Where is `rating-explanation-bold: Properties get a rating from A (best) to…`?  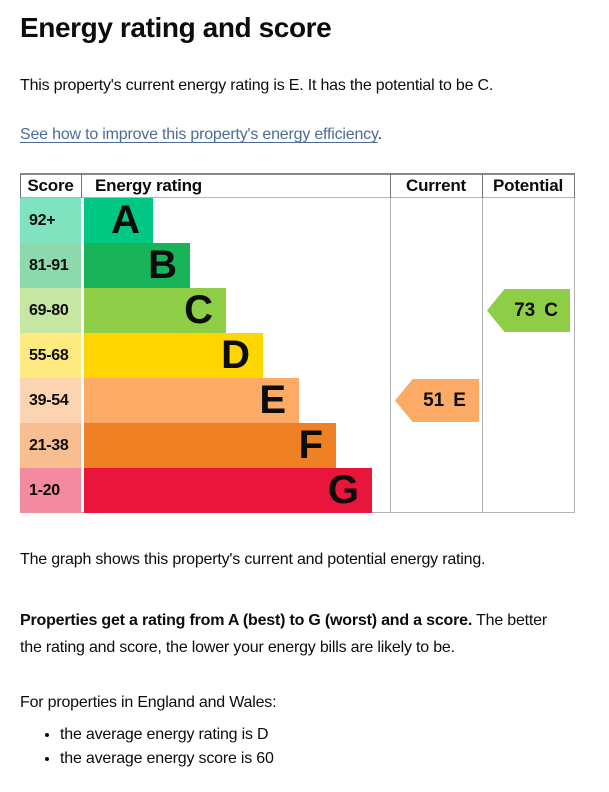 rating-explanation-bold: Properties get a rating from A (best) to… is located at coordinates (246, 620).